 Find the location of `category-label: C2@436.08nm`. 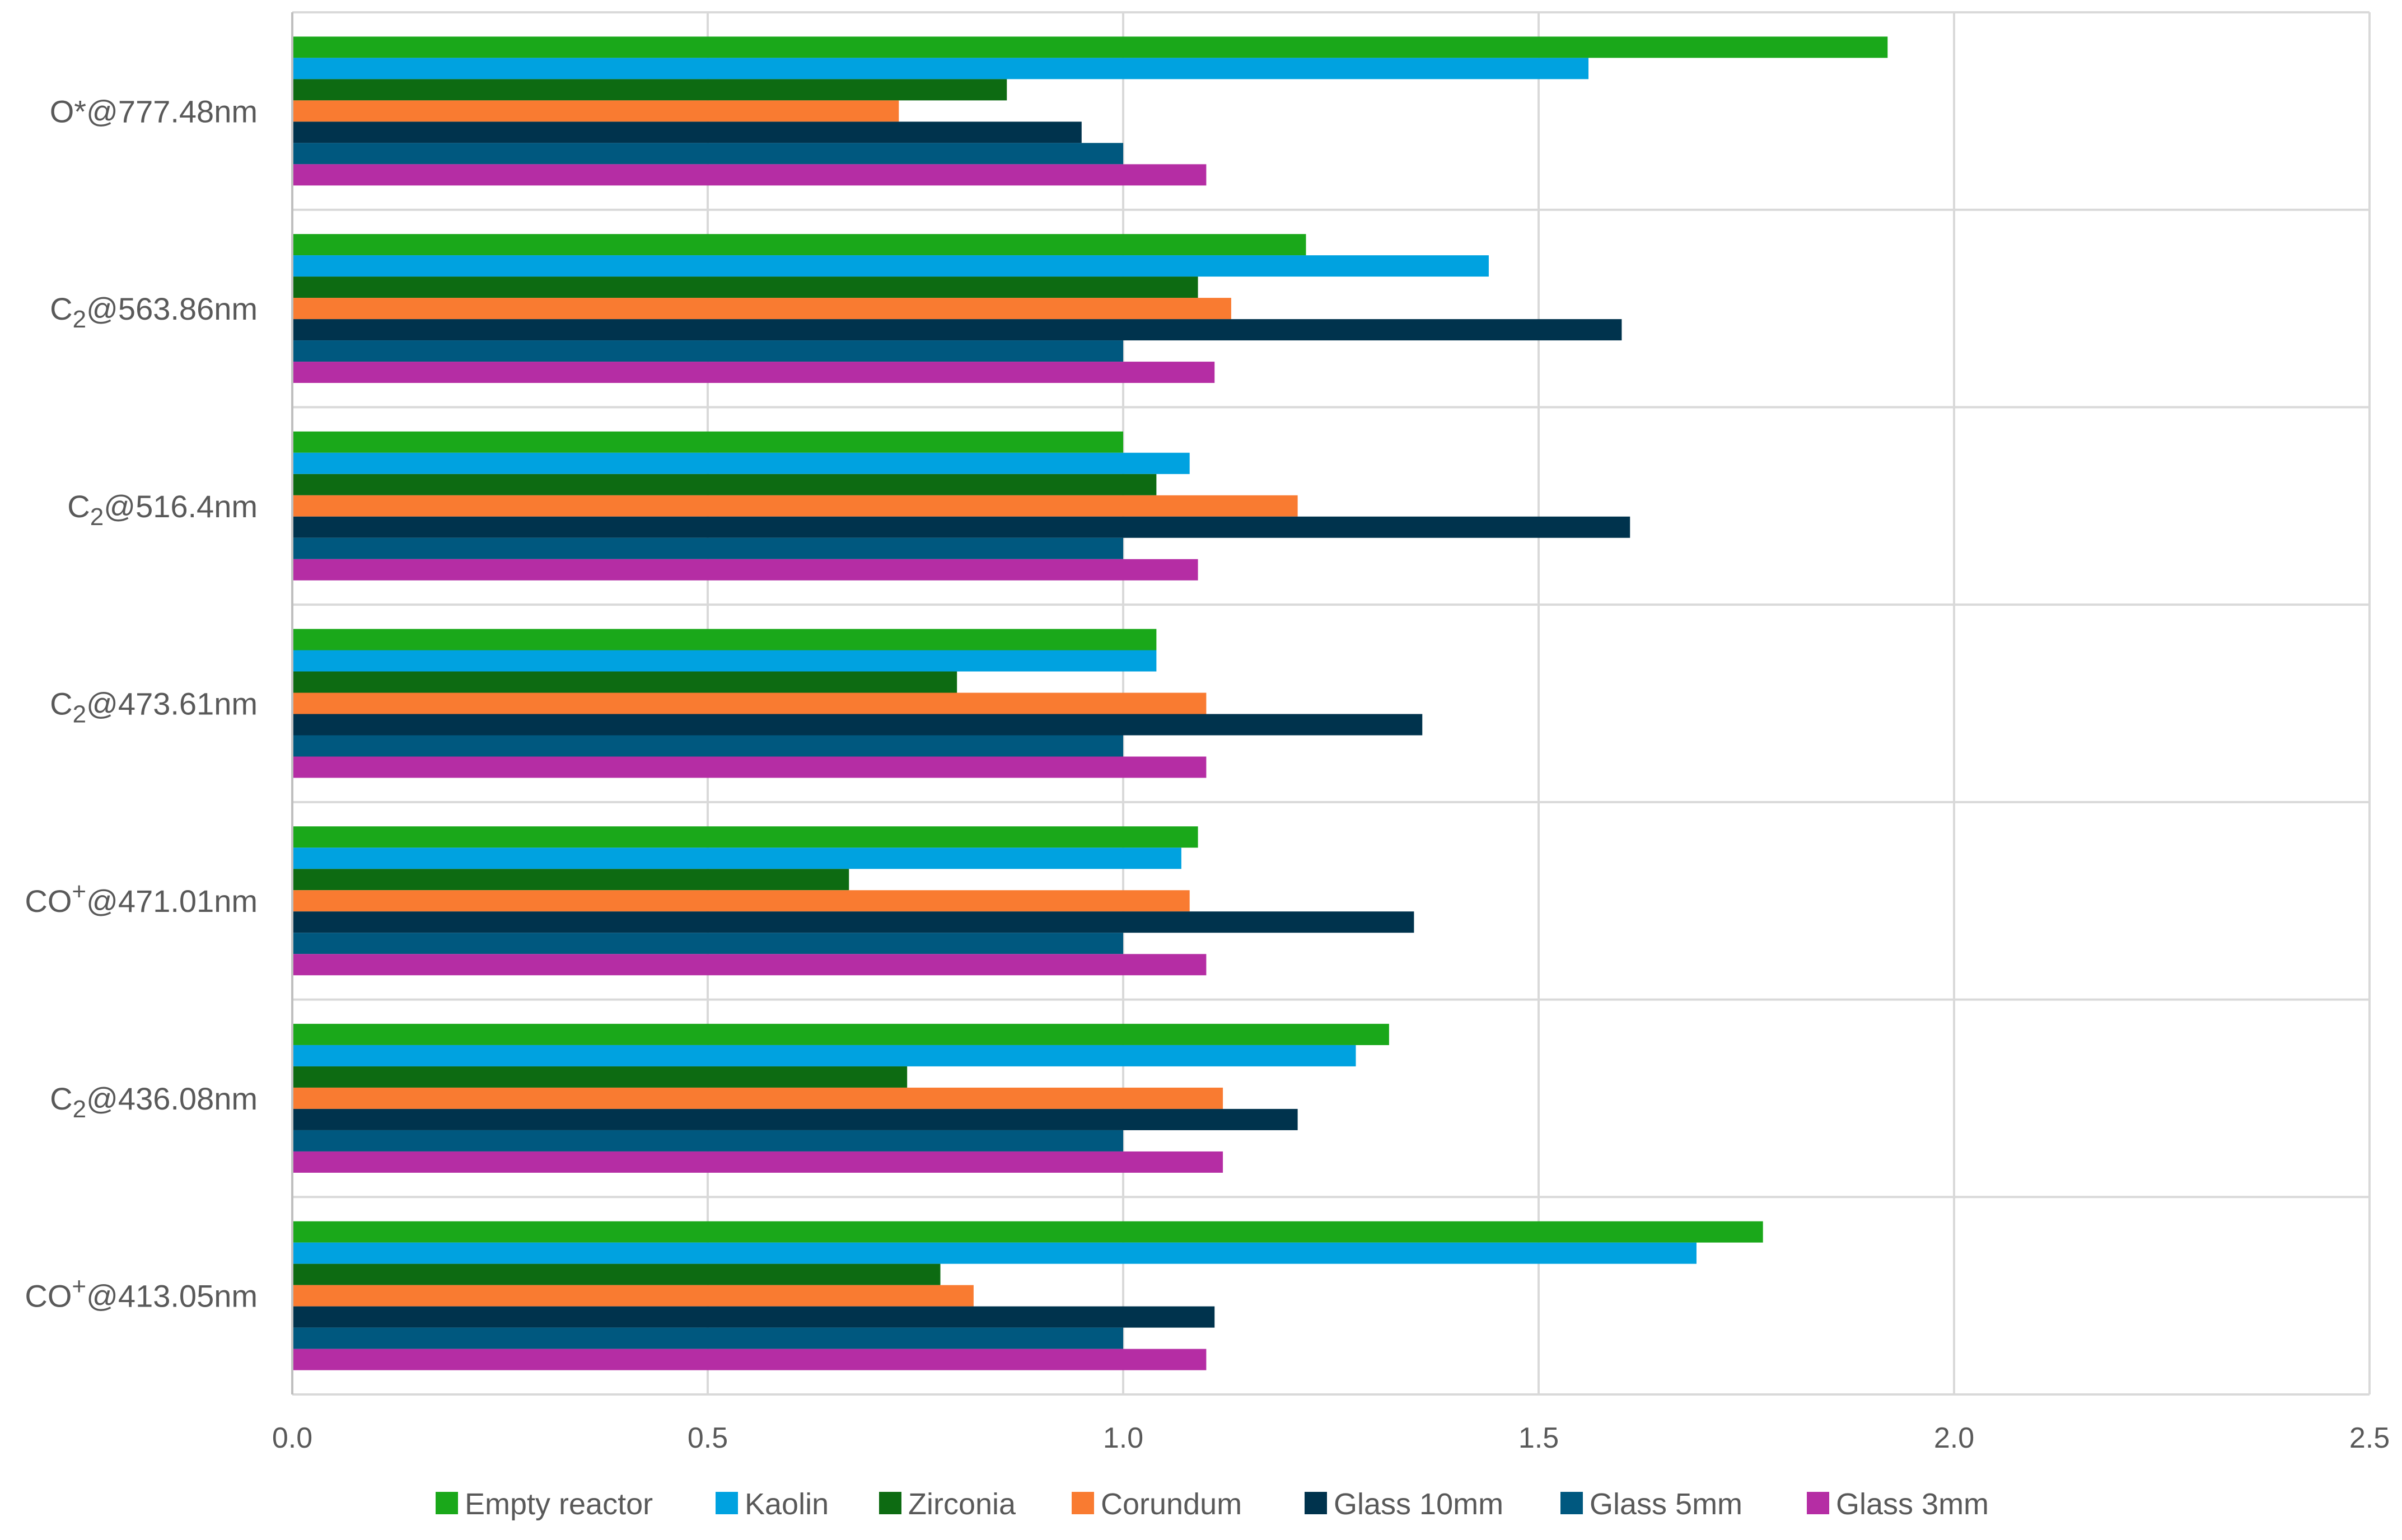

category-label: C2@436.08nm is located at coordinates (154, 1102).